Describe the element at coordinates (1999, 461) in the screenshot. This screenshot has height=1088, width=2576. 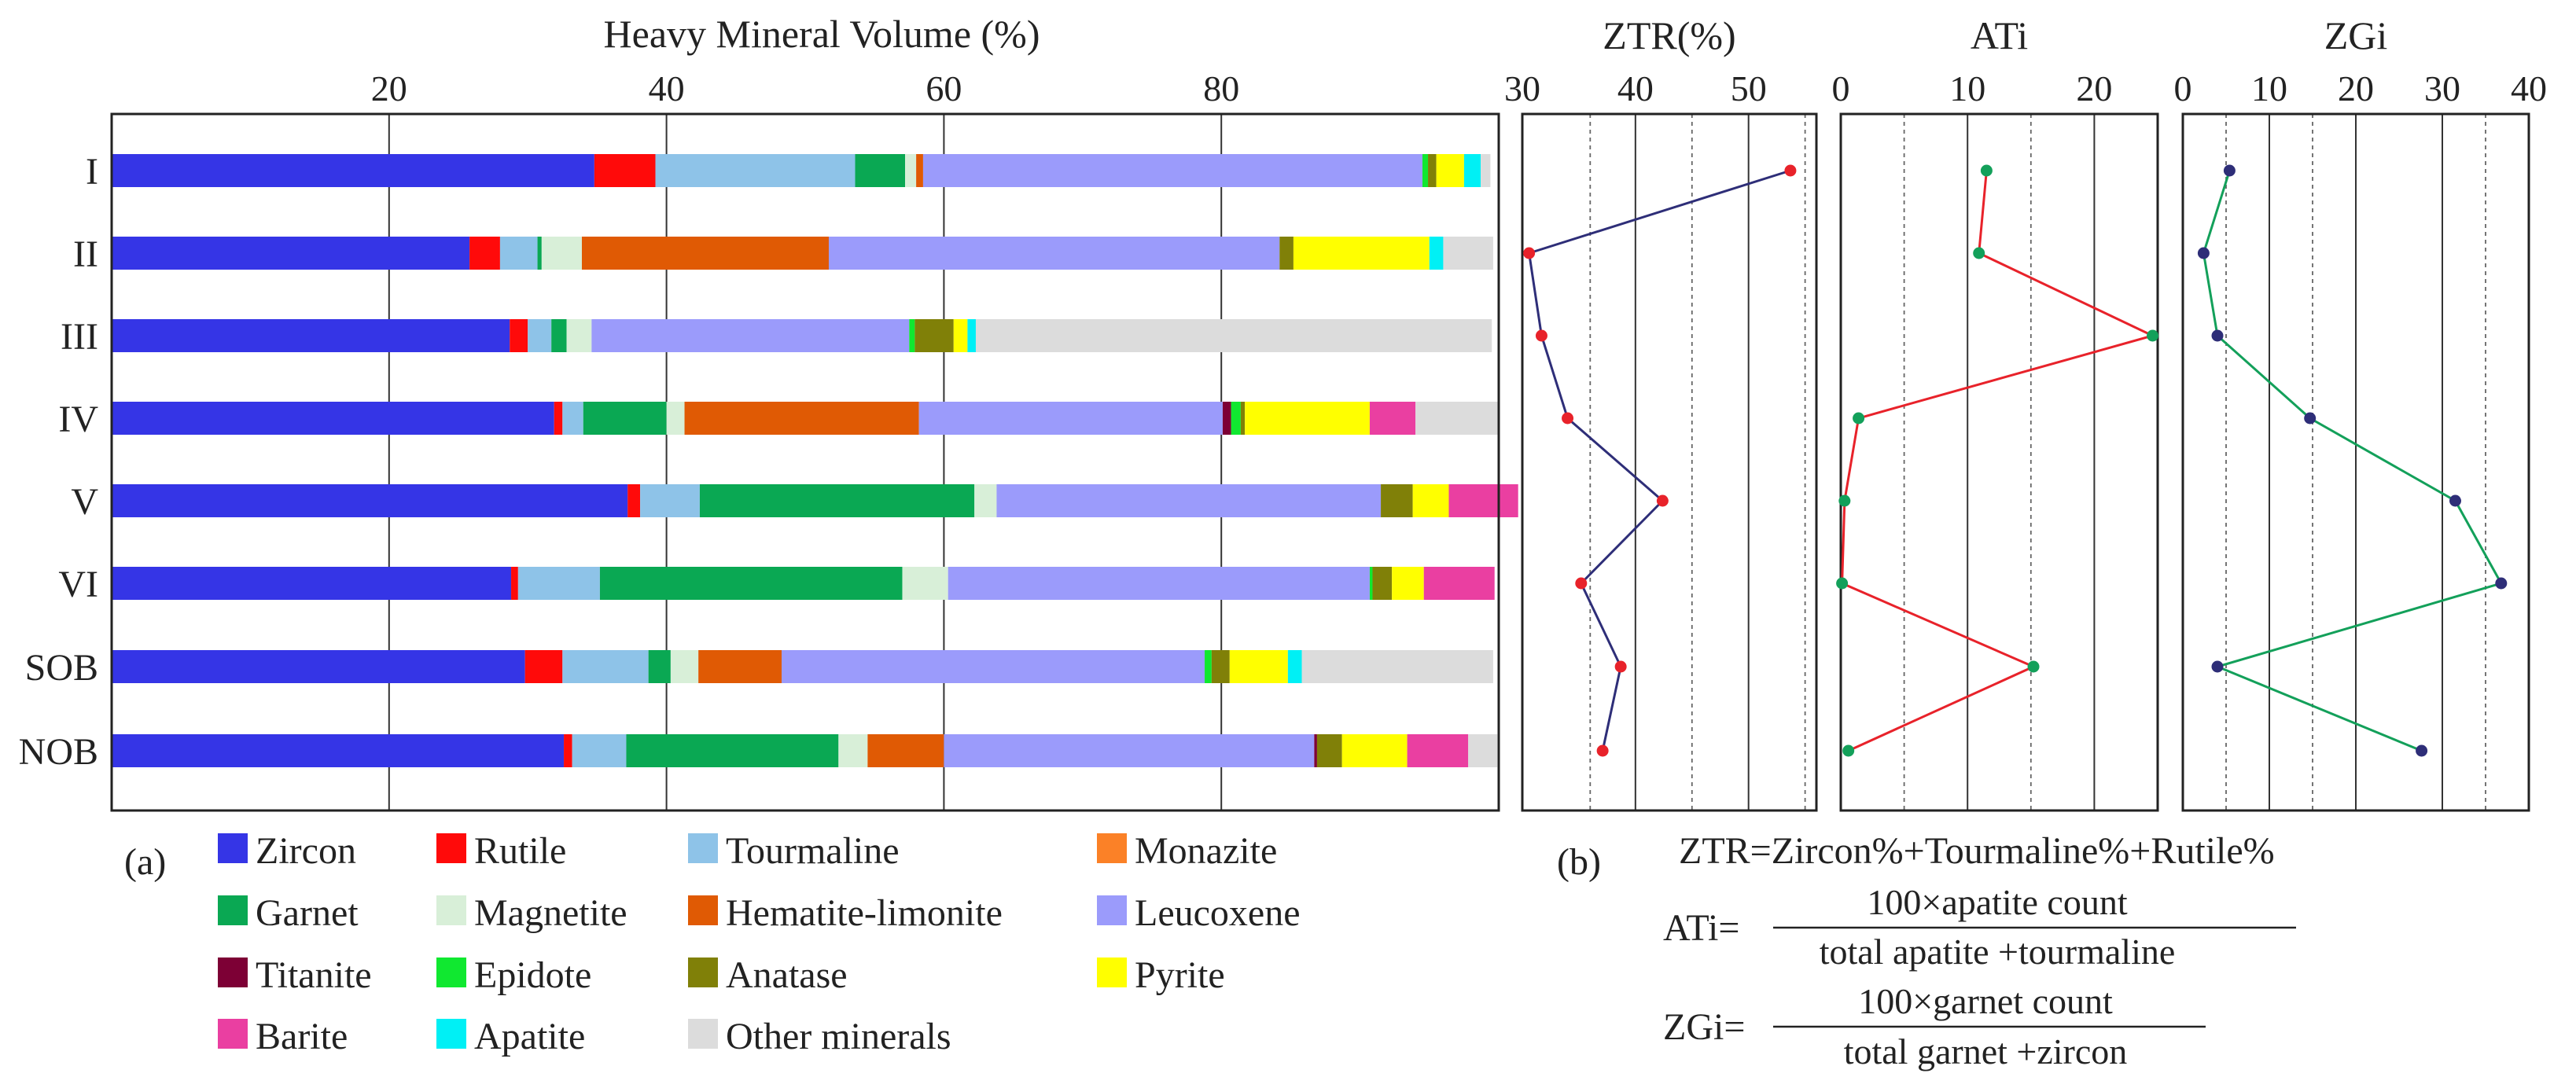
I see `ati-line` at that location.